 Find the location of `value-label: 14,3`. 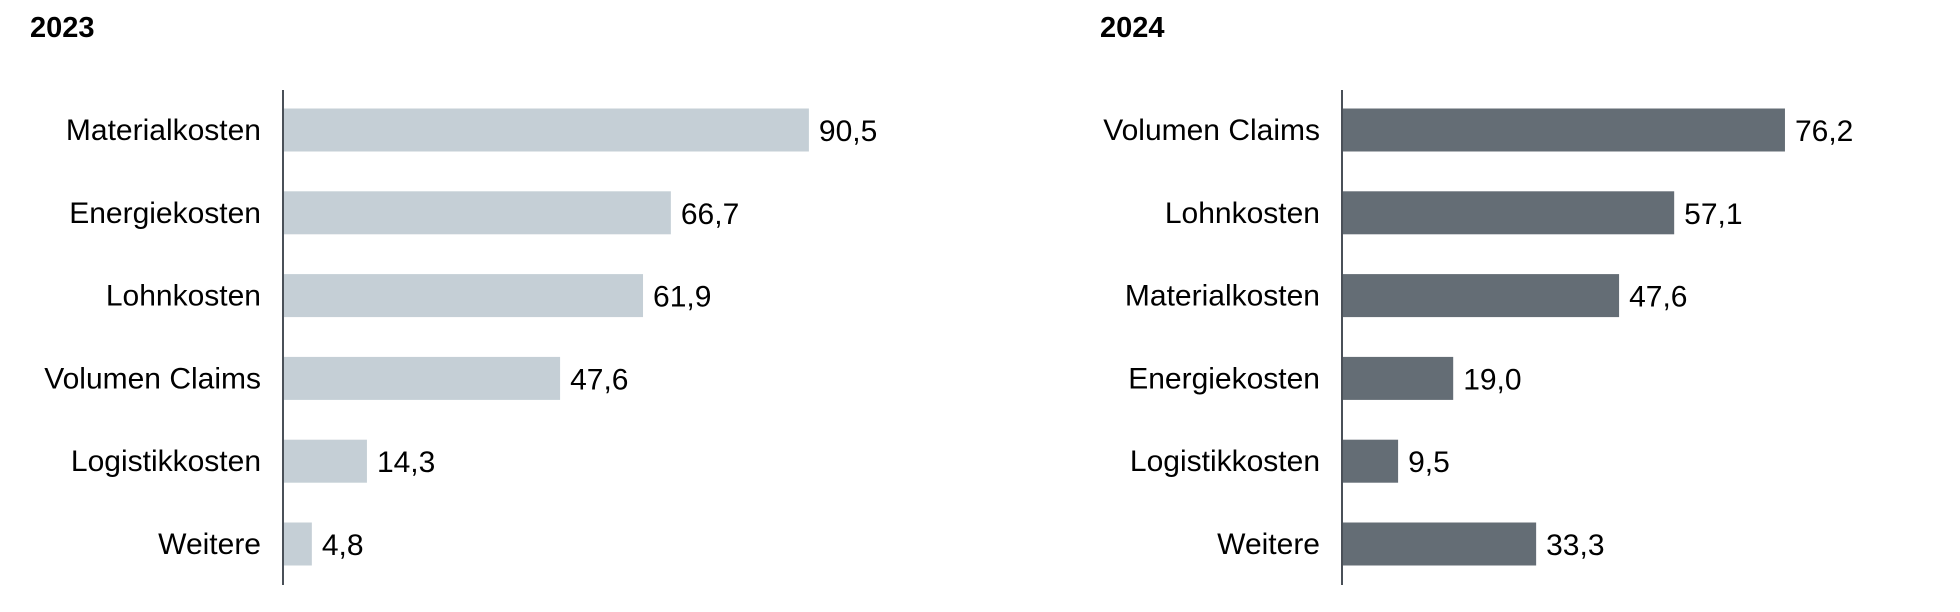

value-label: 14,3 is located at coordinates (406, 462).